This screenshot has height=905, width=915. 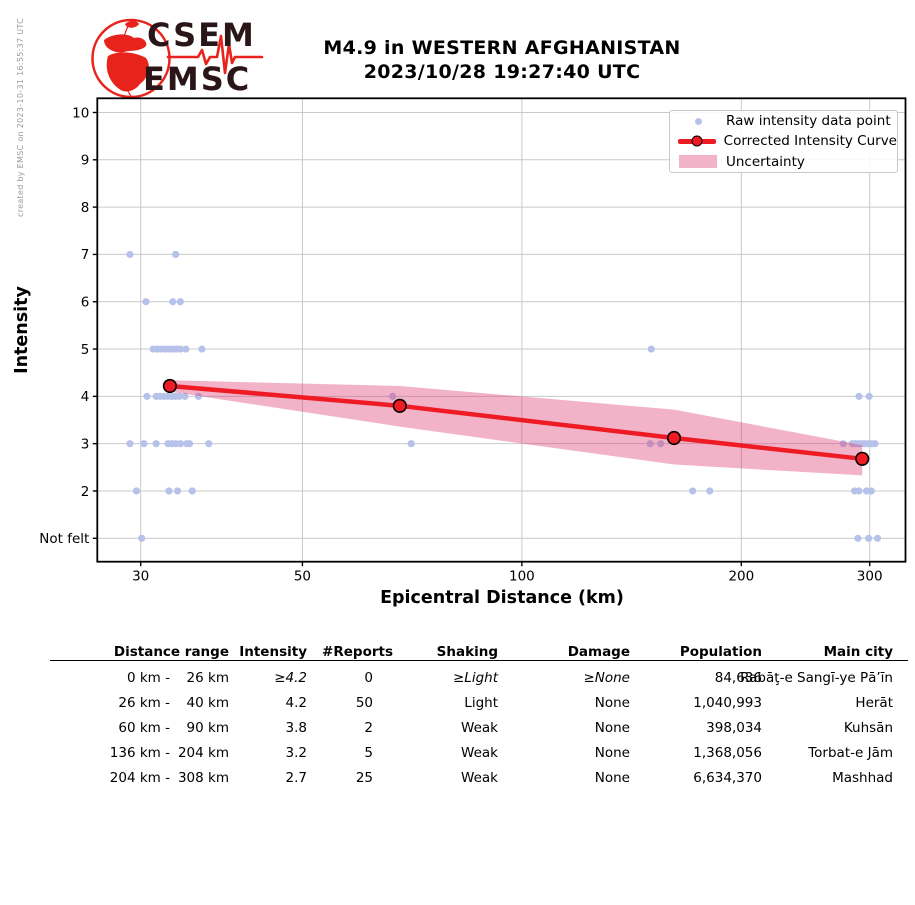 What do you see at coordinates (207, 703) in the screenshot?
I see `cell-distance-to: 40 km` at bounding box center [207, 703].